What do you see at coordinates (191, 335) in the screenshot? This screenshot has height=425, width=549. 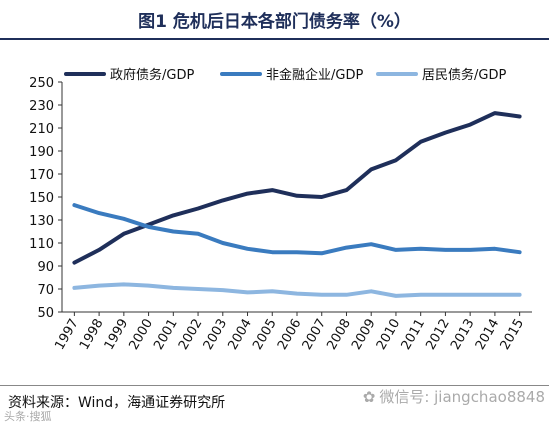 I see `x-tick-label: 2002` at bounding box center [191, 335].